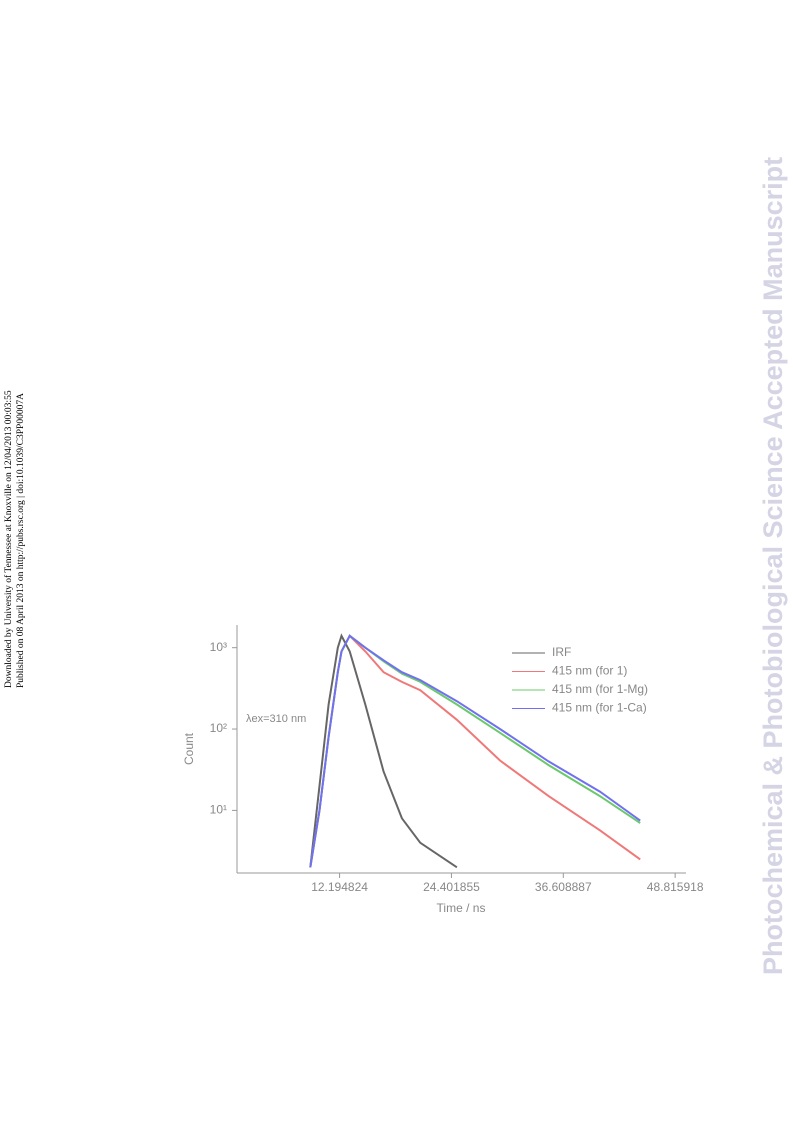 This screenshot has height=1123, width=793. What do you see at coordinates (563, 887) in the screenshot?
I see `x-tick-label: 36.608887` at bounding box center [563, 887].